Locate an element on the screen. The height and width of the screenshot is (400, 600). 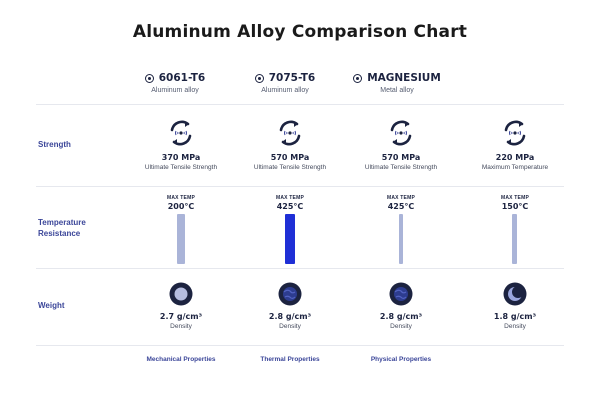
material-sub: Metal alloy is located at coordinates (397, 90).